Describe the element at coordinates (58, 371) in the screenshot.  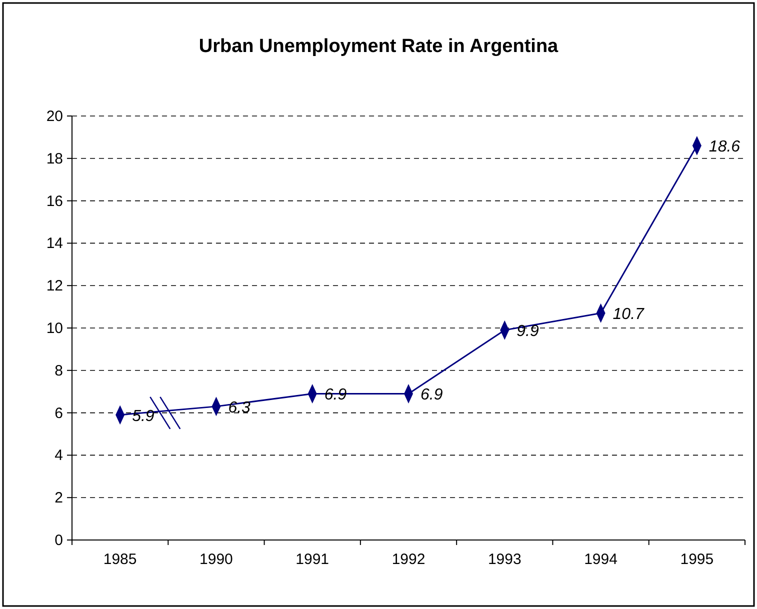
I see `y-tick-label: 8` at that location.